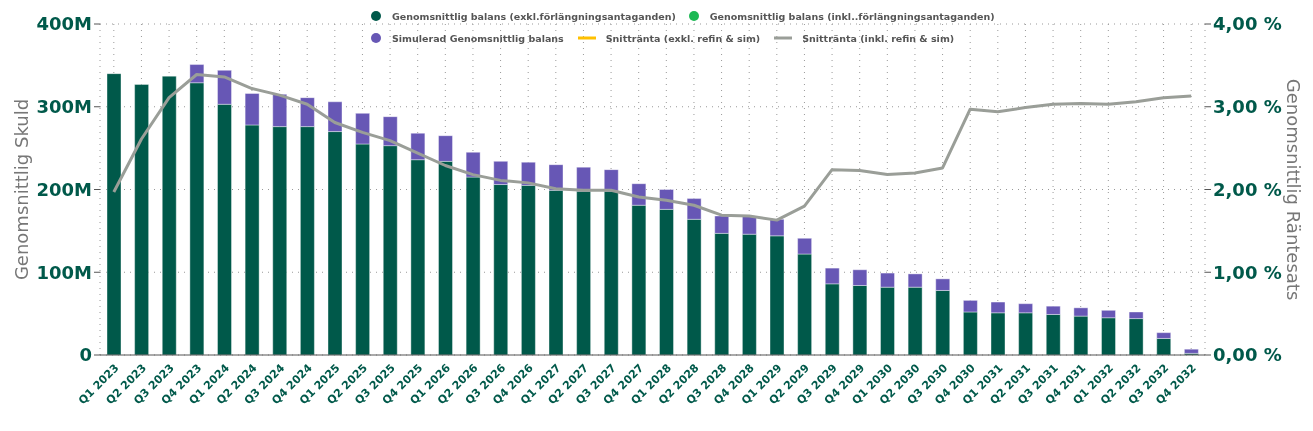 The width and height of the screenshot is (1313, 431). Describe the element at coordinates (478, 38) in the screenshot. I see `legend-label: Simulerad Genomsnittlig balans` at that location.